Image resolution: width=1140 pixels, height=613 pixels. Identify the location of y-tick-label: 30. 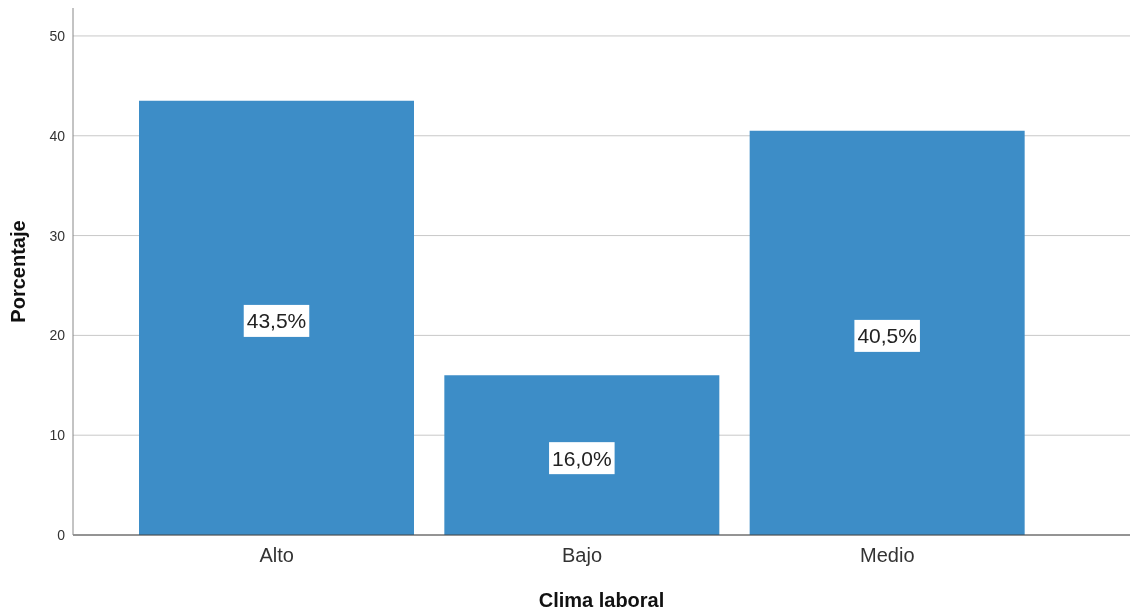
(57, 235).